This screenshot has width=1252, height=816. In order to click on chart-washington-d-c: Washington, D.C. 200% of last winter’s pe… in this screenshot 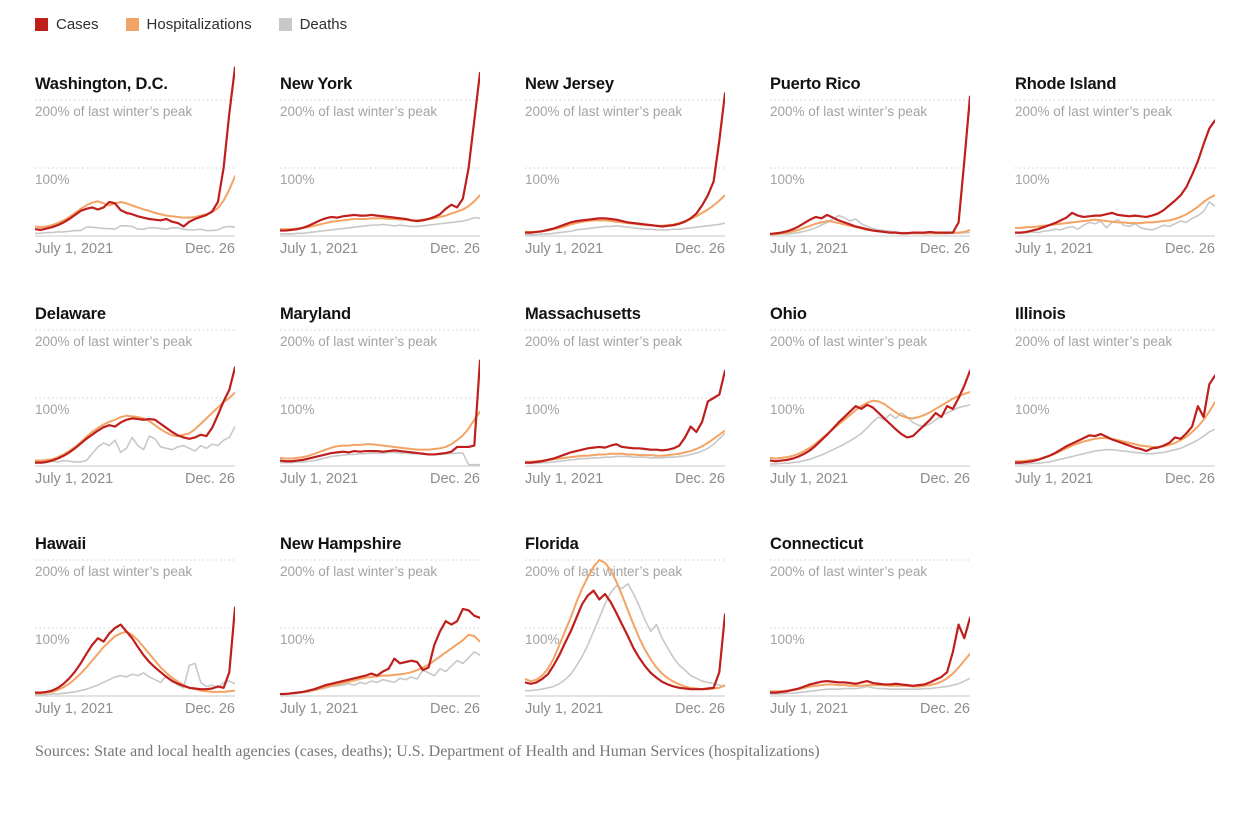, I will do `click(135, 161)`.